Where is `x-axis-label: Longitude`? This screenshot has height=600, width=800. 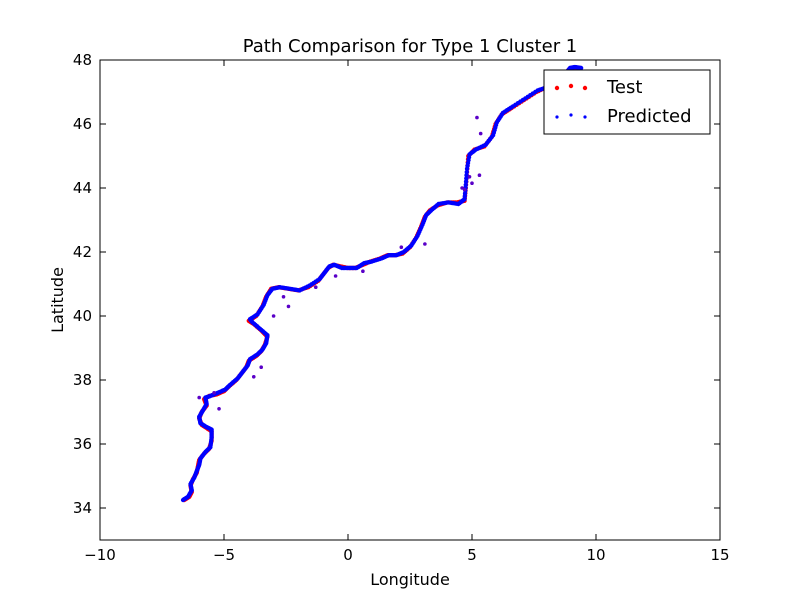
x-axis-label: Longitude is located at coordinates (410, 579).